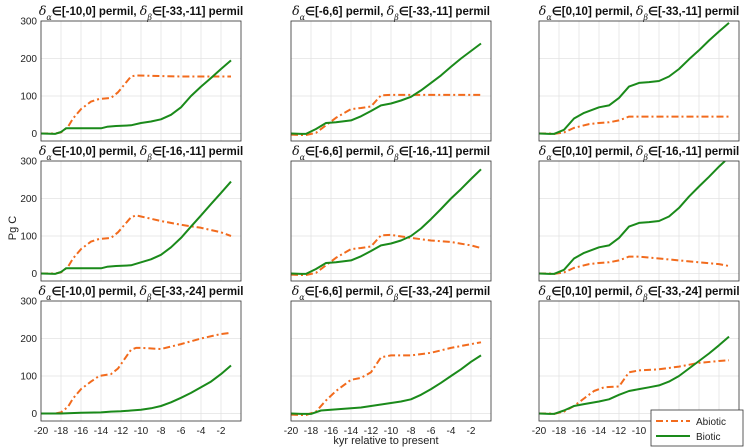 Image resolution: width=747 pixels, height=448 pixels. I want to click on legend: Abiotic Biotic, so click(697, 428).